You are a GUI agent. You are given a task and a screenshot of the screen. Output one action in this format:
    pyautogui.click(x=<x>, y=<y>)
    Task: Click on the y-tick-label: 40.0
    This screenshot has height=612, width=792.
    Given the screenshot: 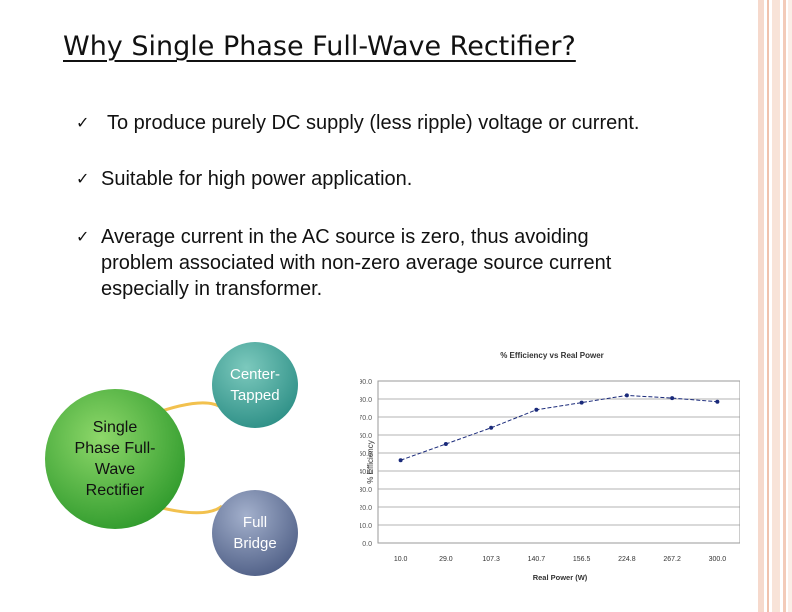 What is the action you would take?
    pyautogui.click(x=366, y=472)
    